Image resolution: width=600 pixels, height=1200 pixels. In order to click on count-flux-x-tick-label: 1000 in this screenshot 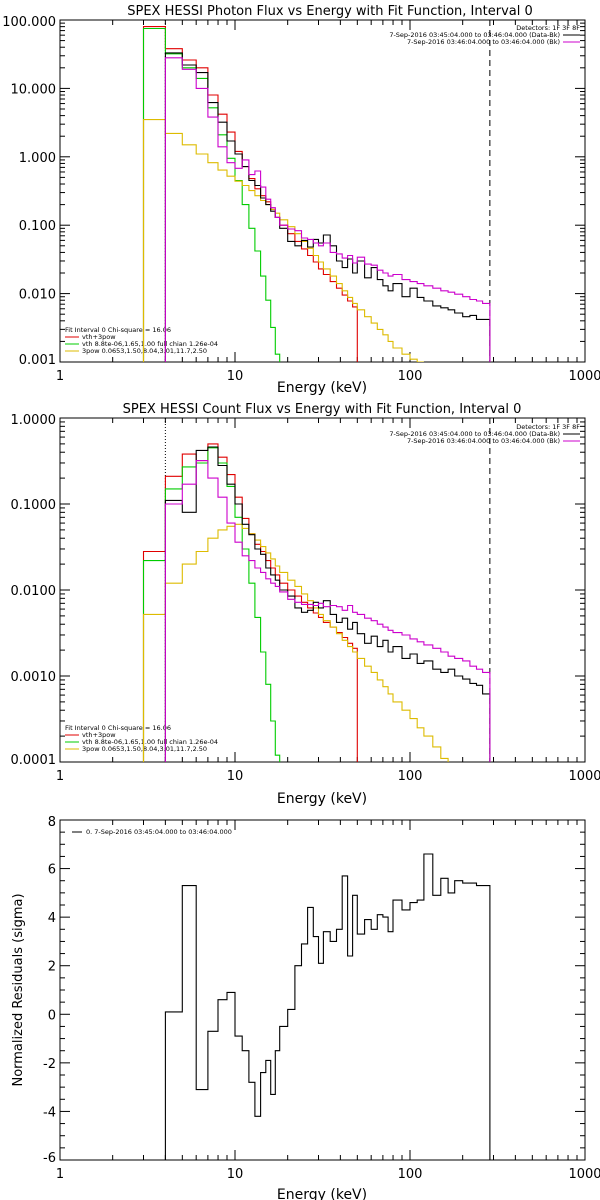, I will do `click(584, 776)`.